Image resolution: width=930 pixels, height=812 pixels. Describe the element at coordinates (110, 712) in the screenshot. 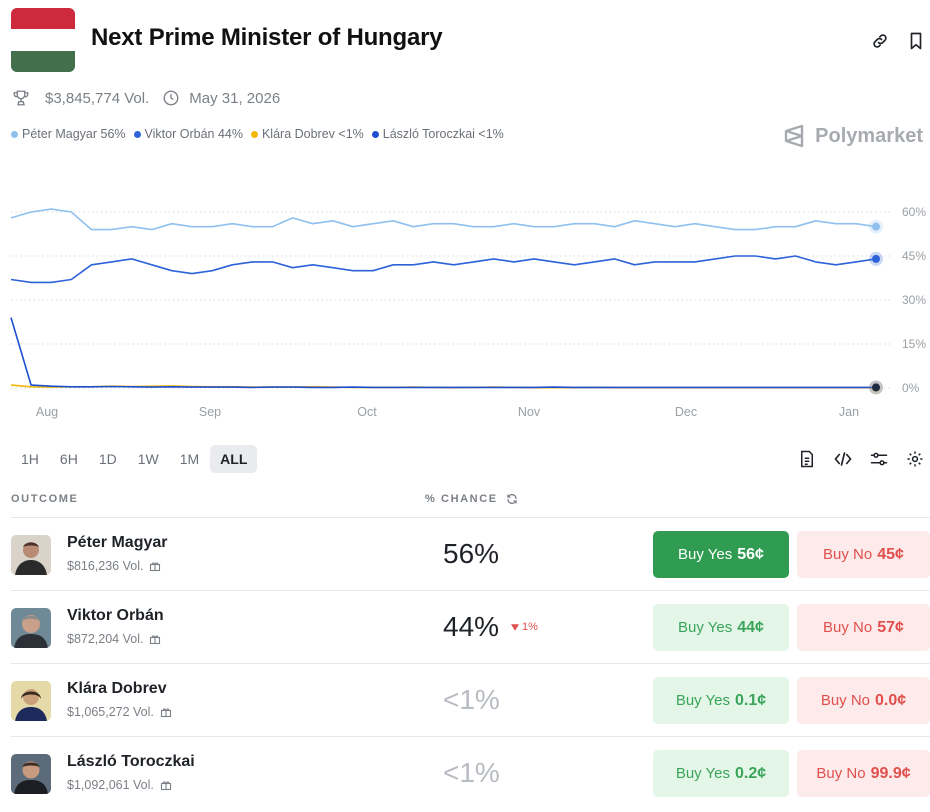

I see `outcome-volume-text: $1,065,272 Vol.` at that location.